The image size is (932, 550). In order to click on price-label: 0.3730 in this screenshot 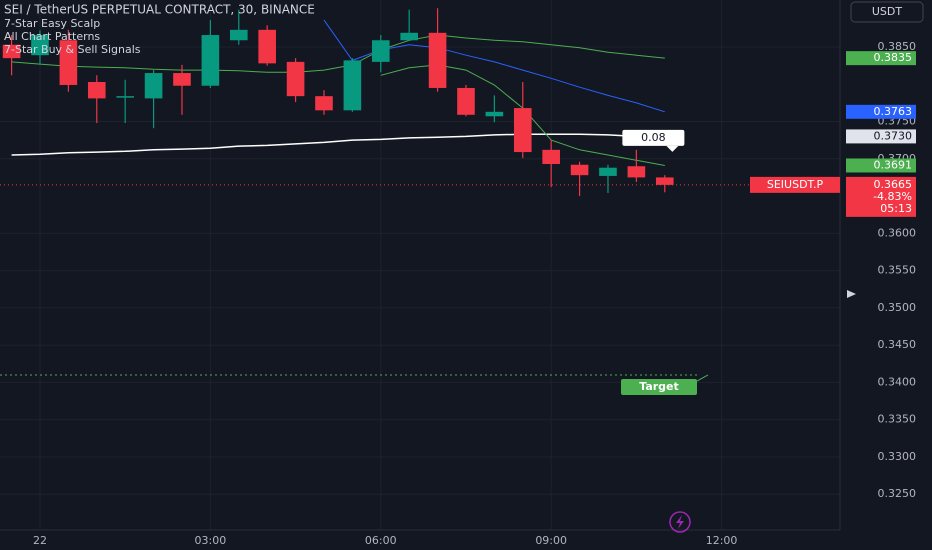, I will do `click(893, 135)`.